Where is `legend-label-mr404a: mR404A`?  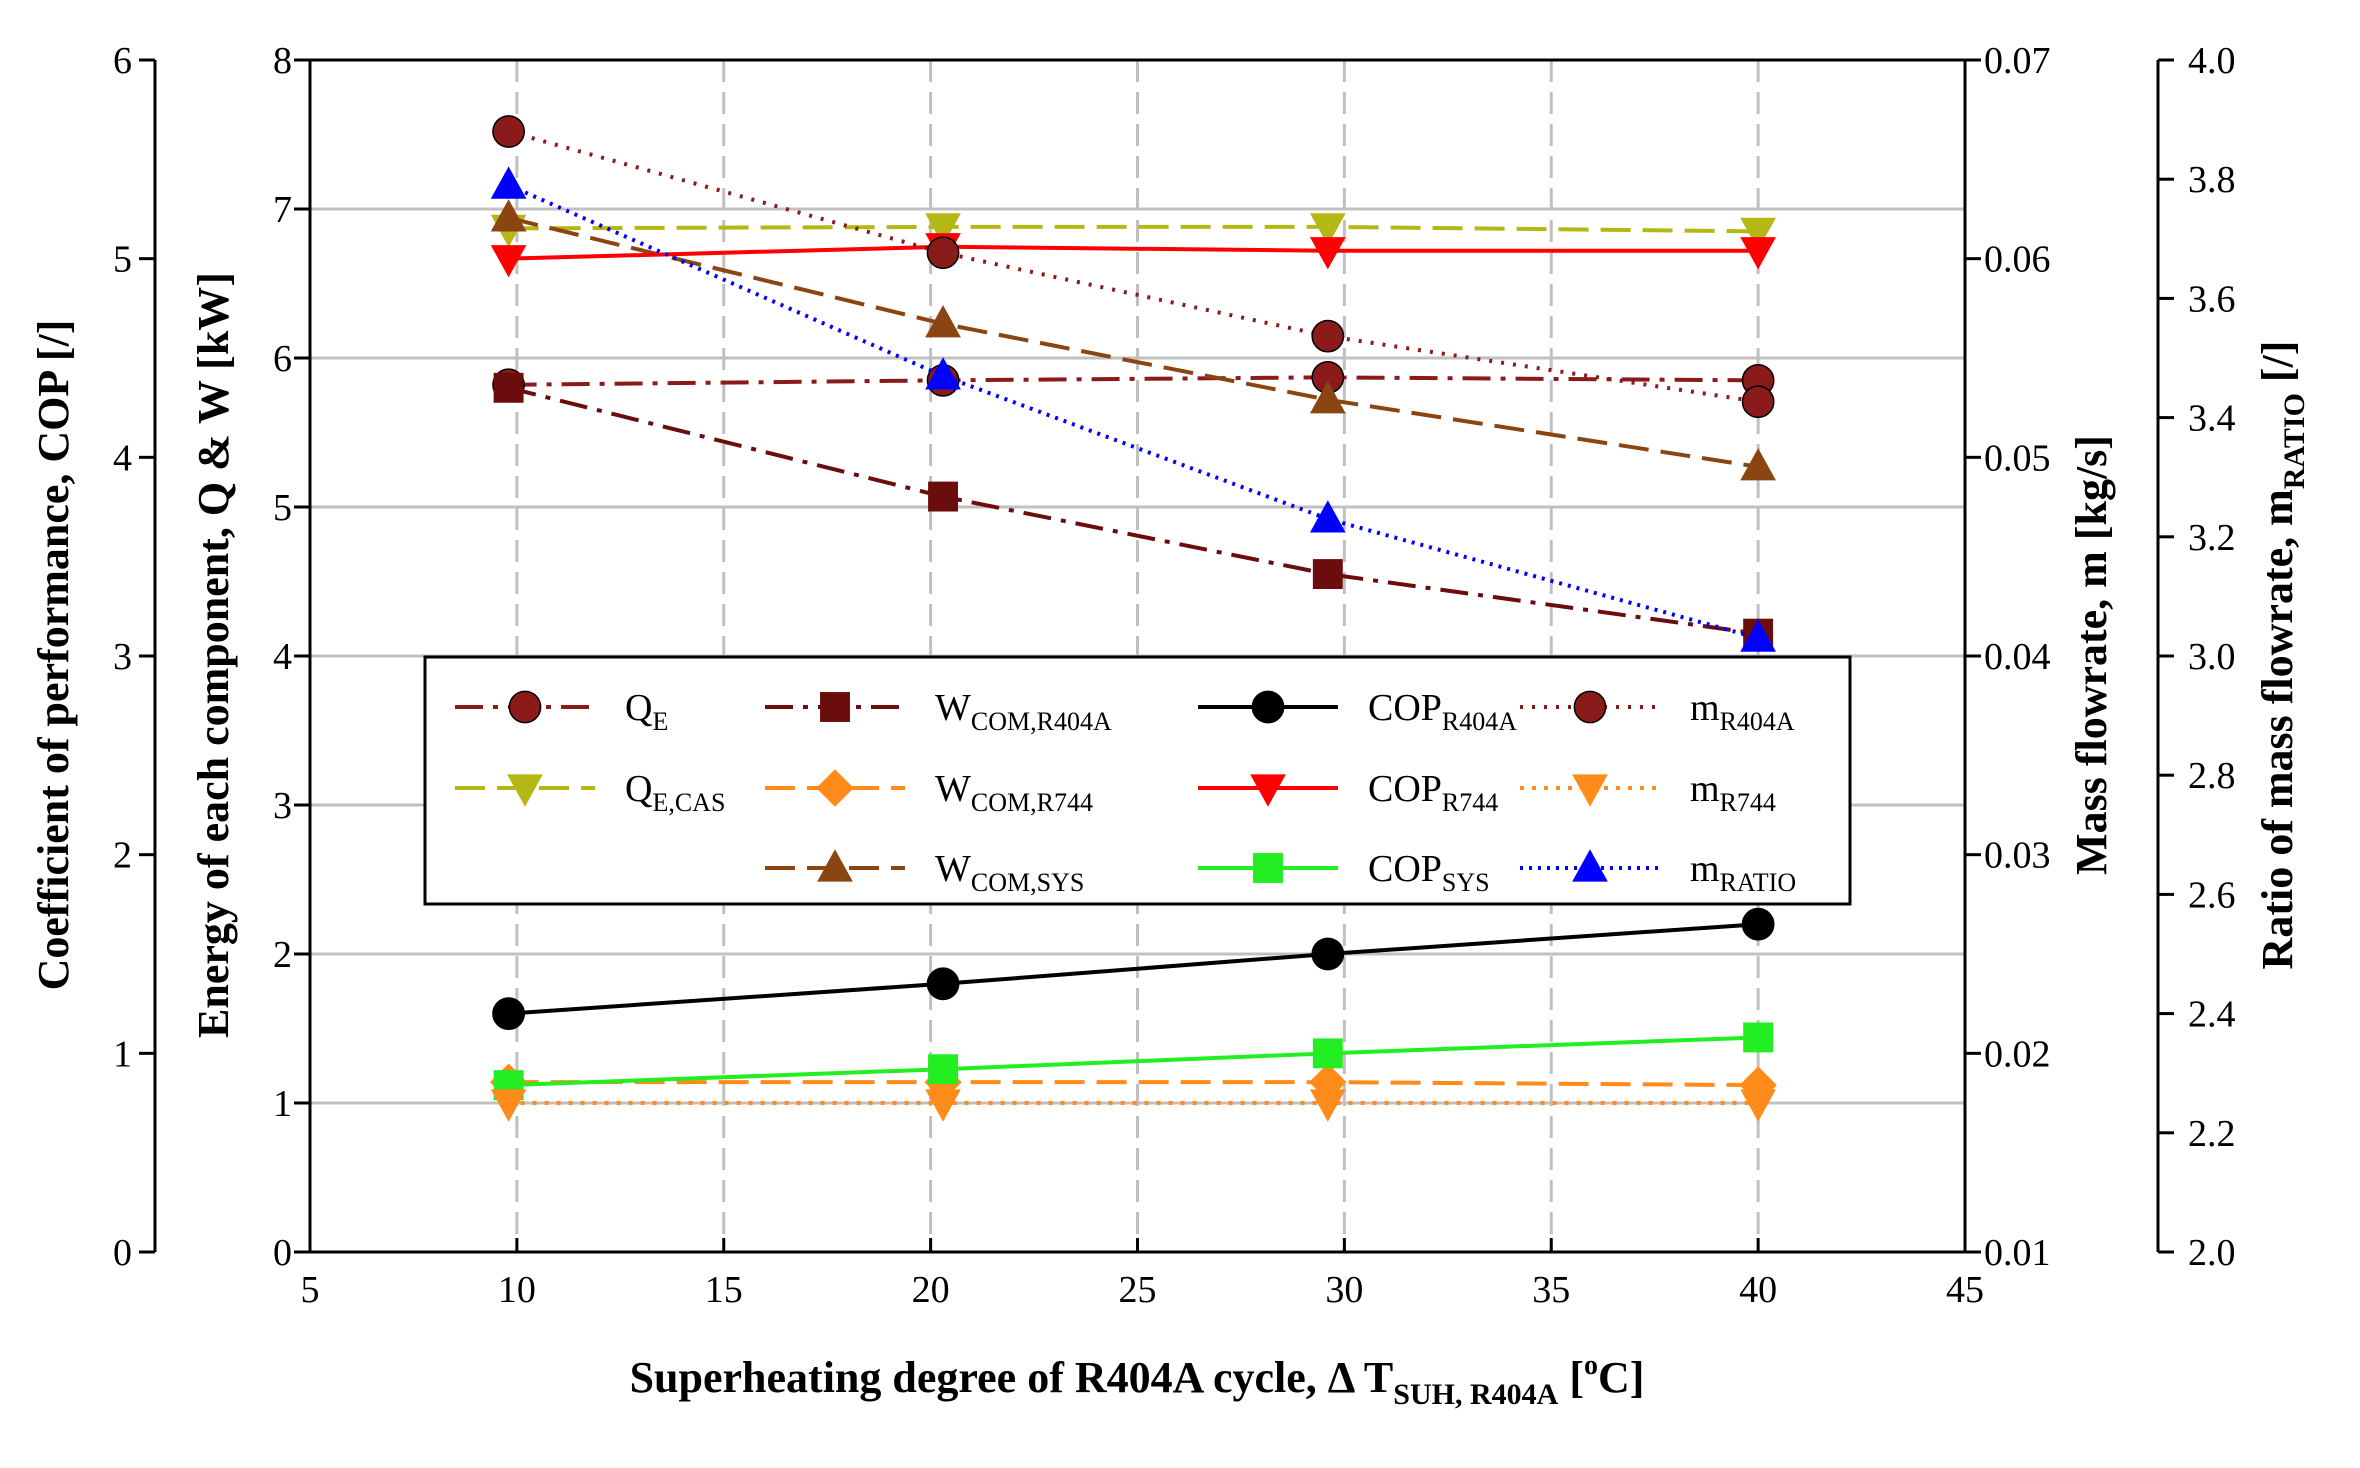 legend-label-mr404a: mR404A is located at coordinates (1742, 711).